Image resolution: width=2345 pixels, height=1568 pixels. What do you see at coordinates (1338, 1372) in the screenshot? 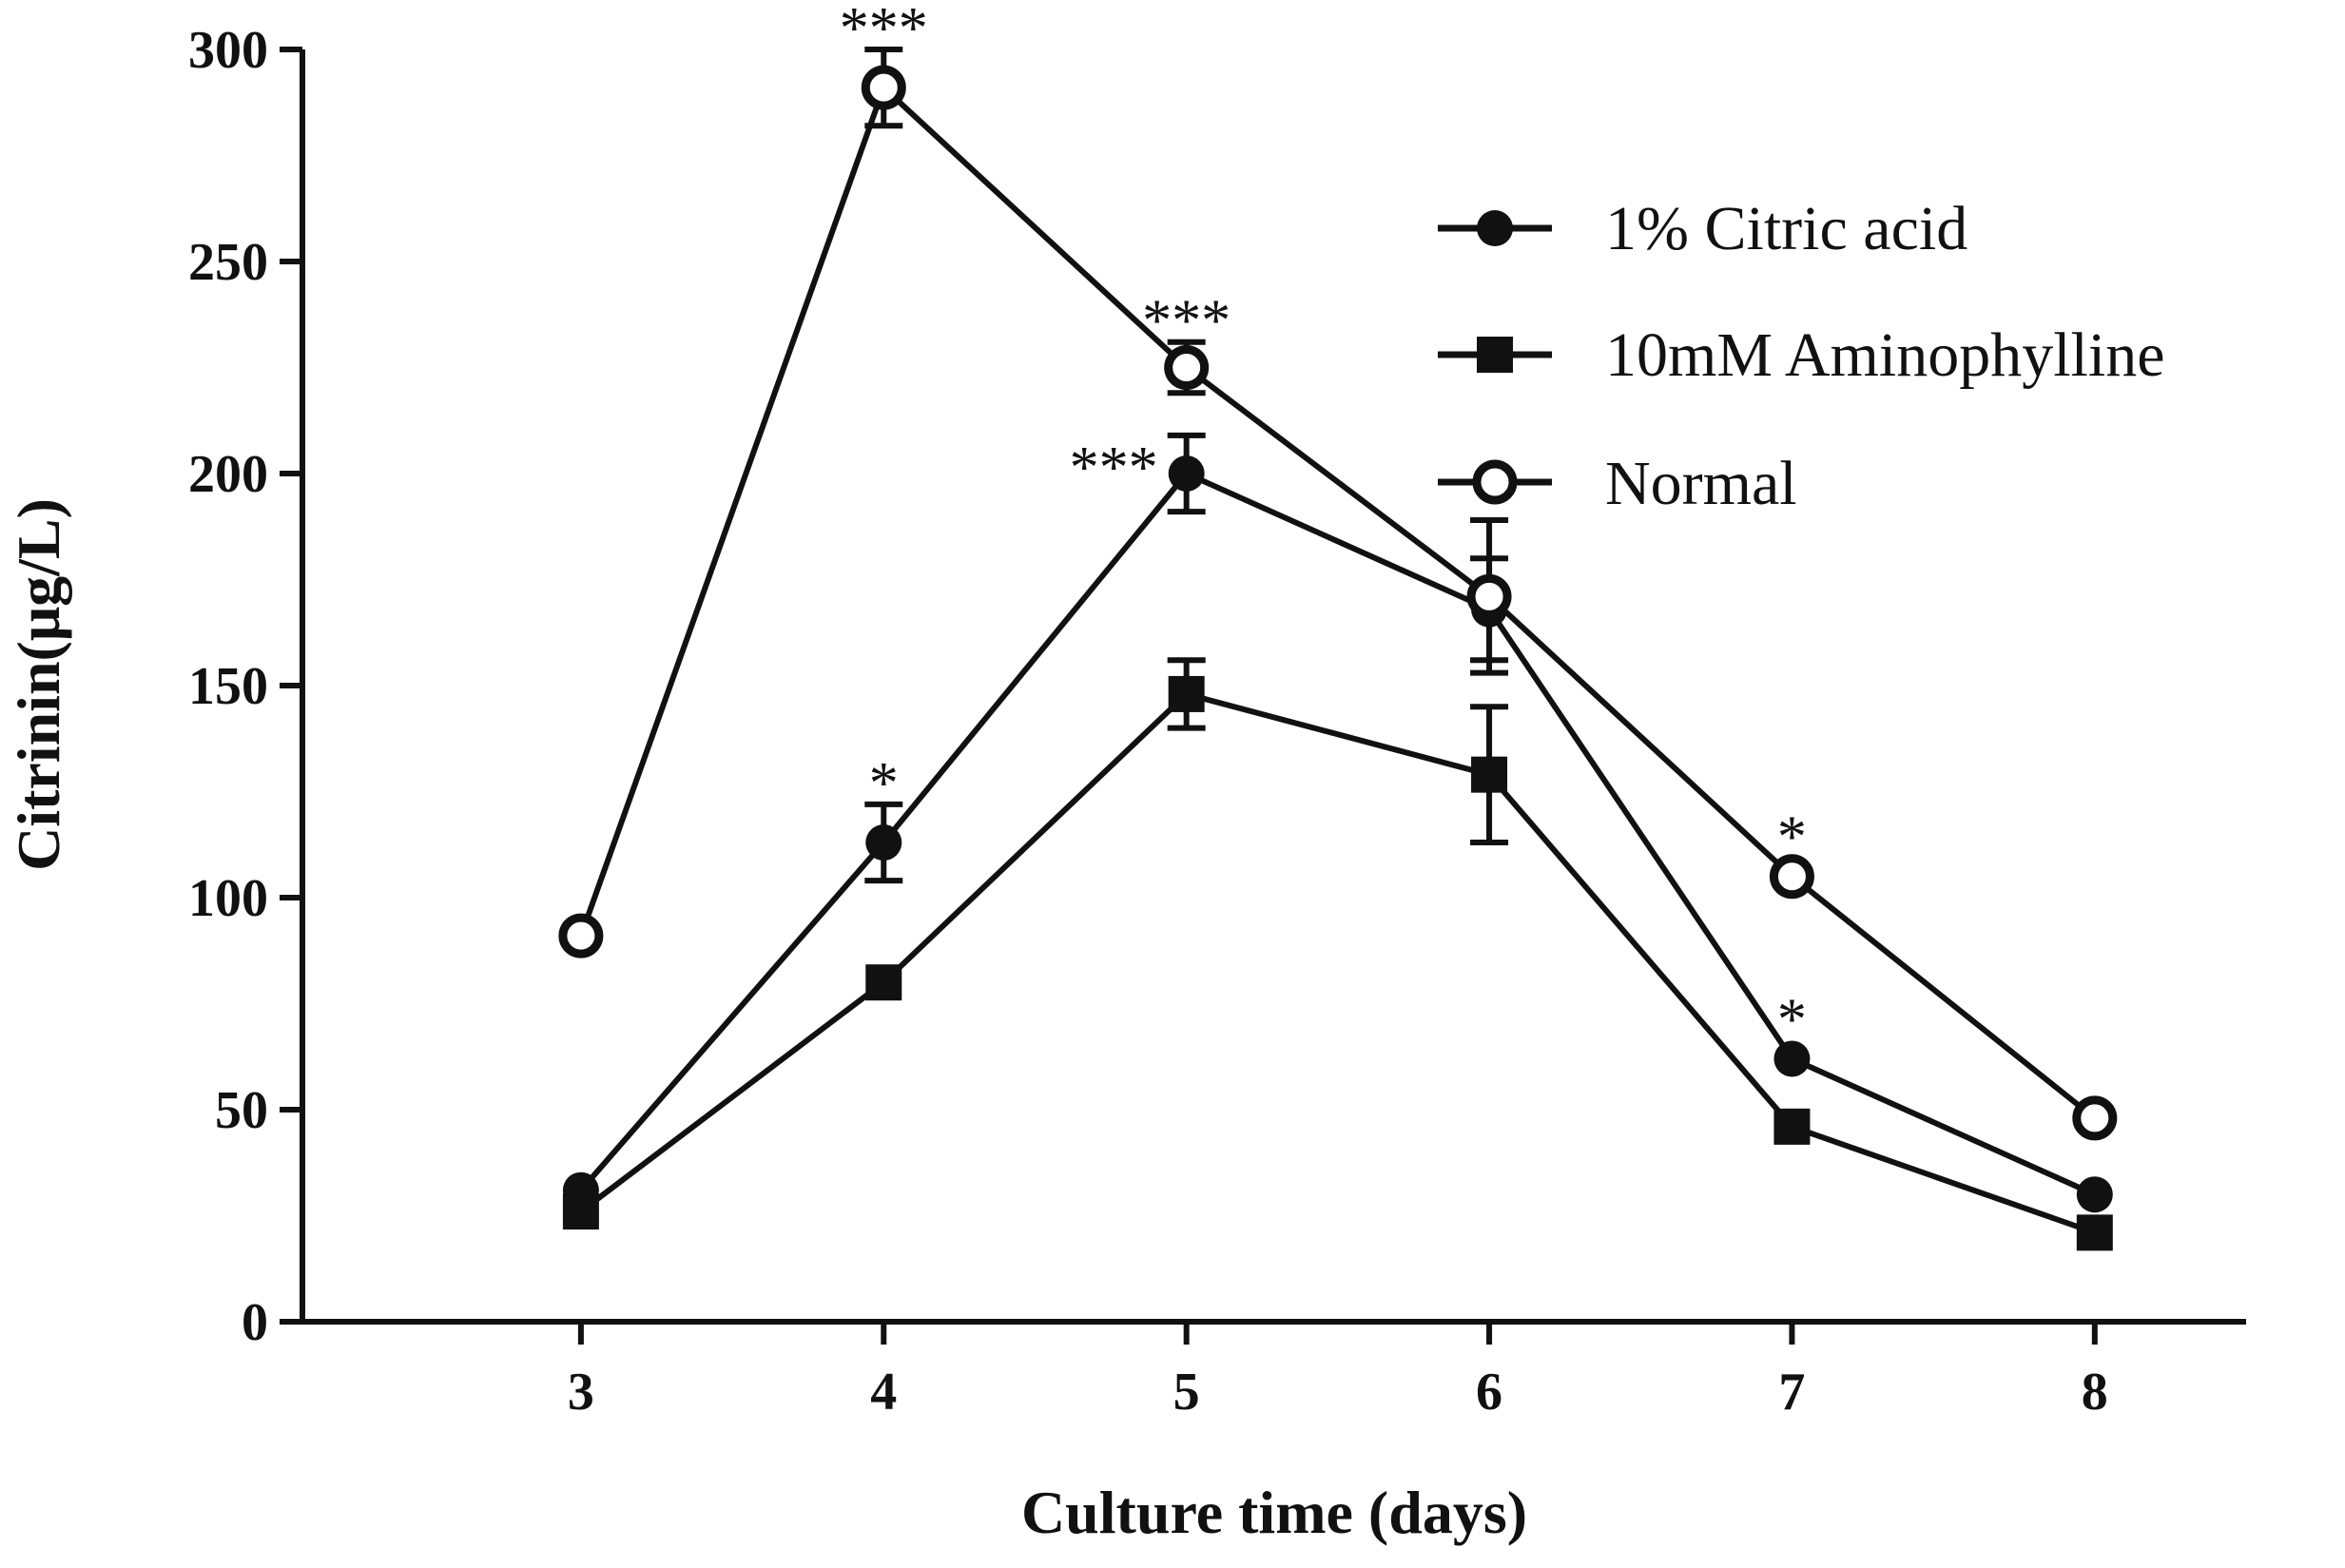
I see `x-axis-ticks: 3 4 5 6 7 8` at bounding box center [1338, 1372].